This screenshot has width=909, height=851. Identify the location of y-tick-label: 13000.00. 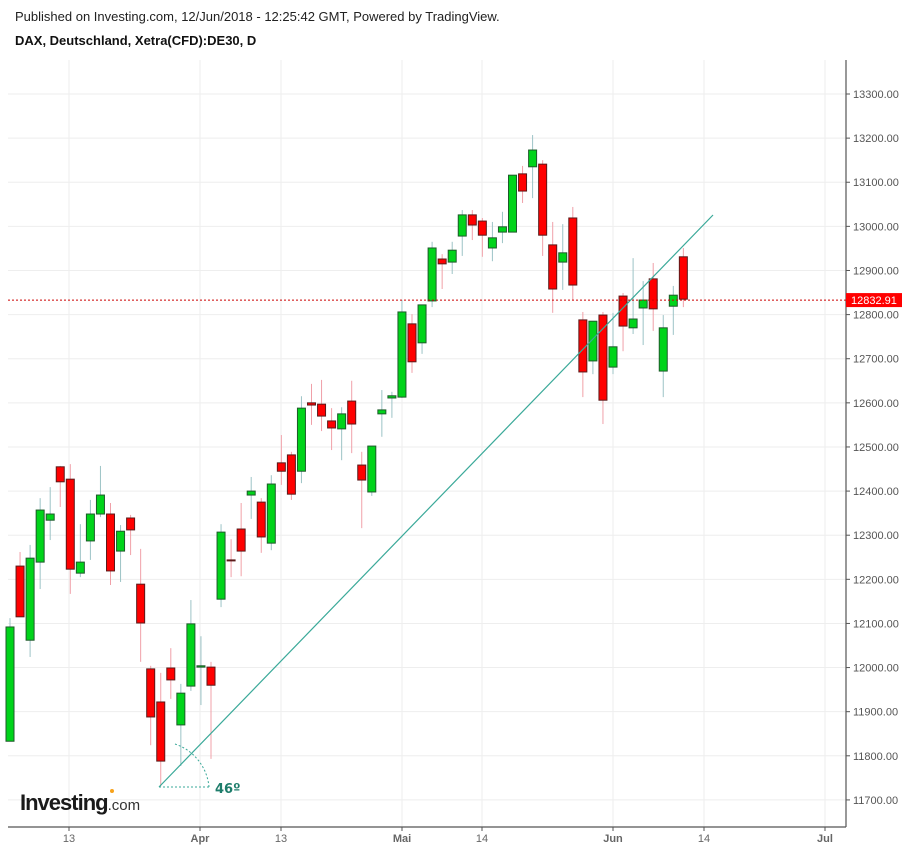
(876, 227).